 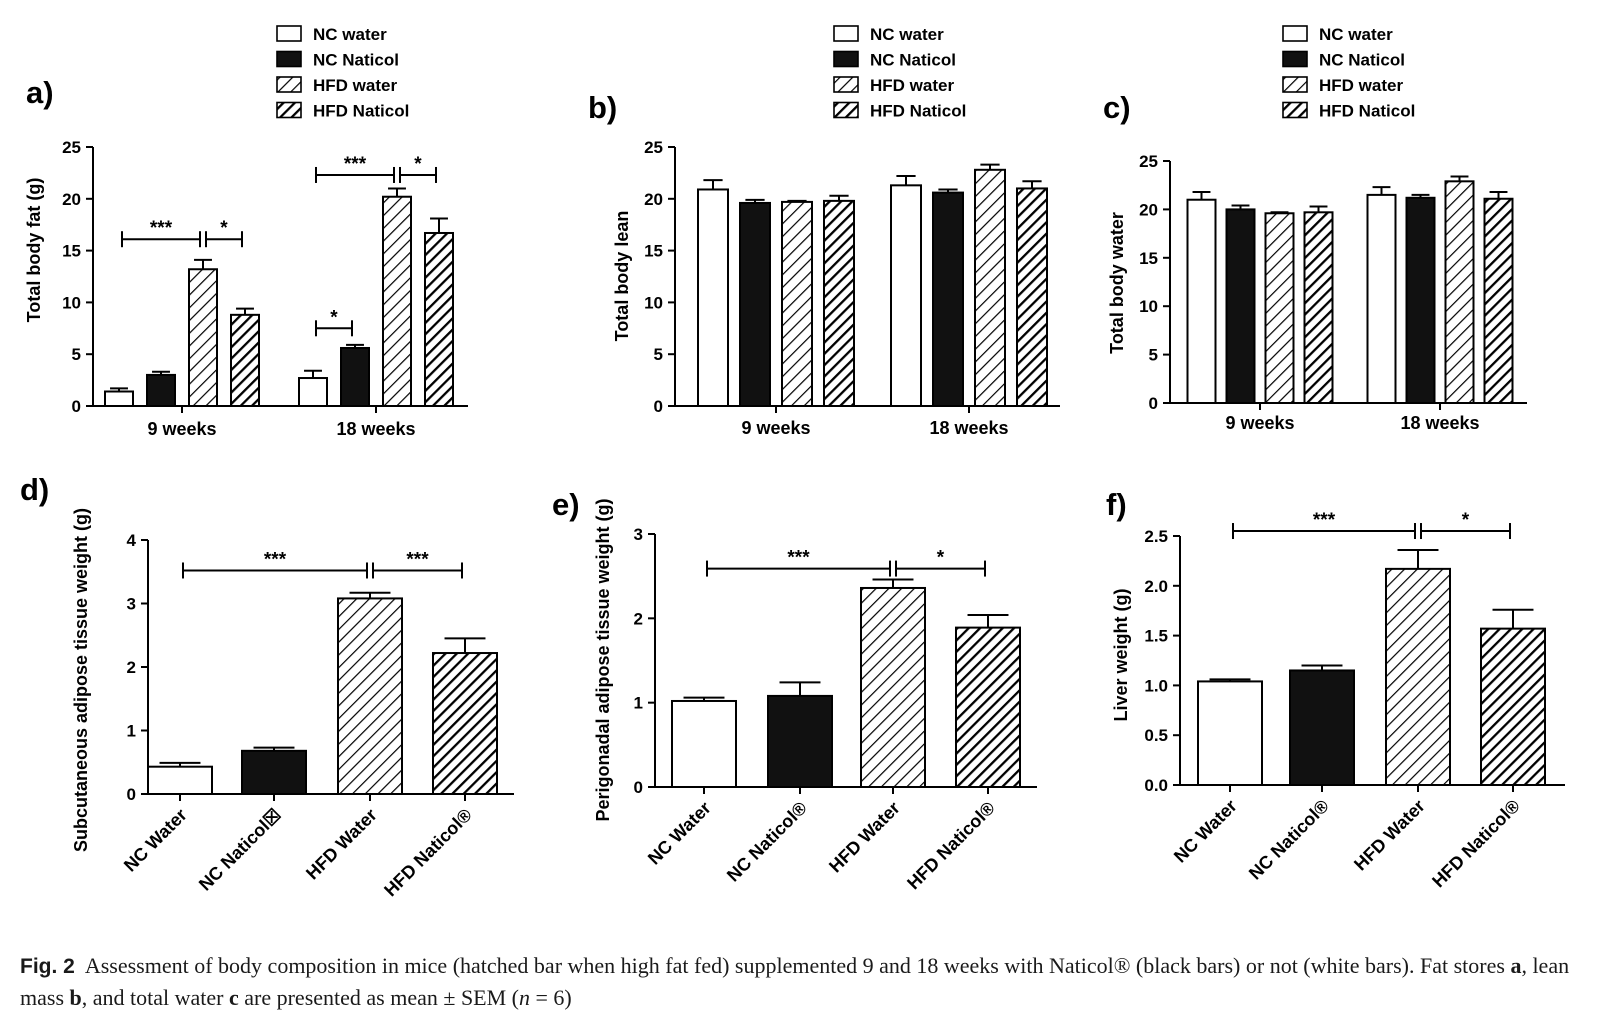 What do you see at coordinates (566, 504) in the screenshot?
I see `panel-label: e)` at bounding box center [566, 504].